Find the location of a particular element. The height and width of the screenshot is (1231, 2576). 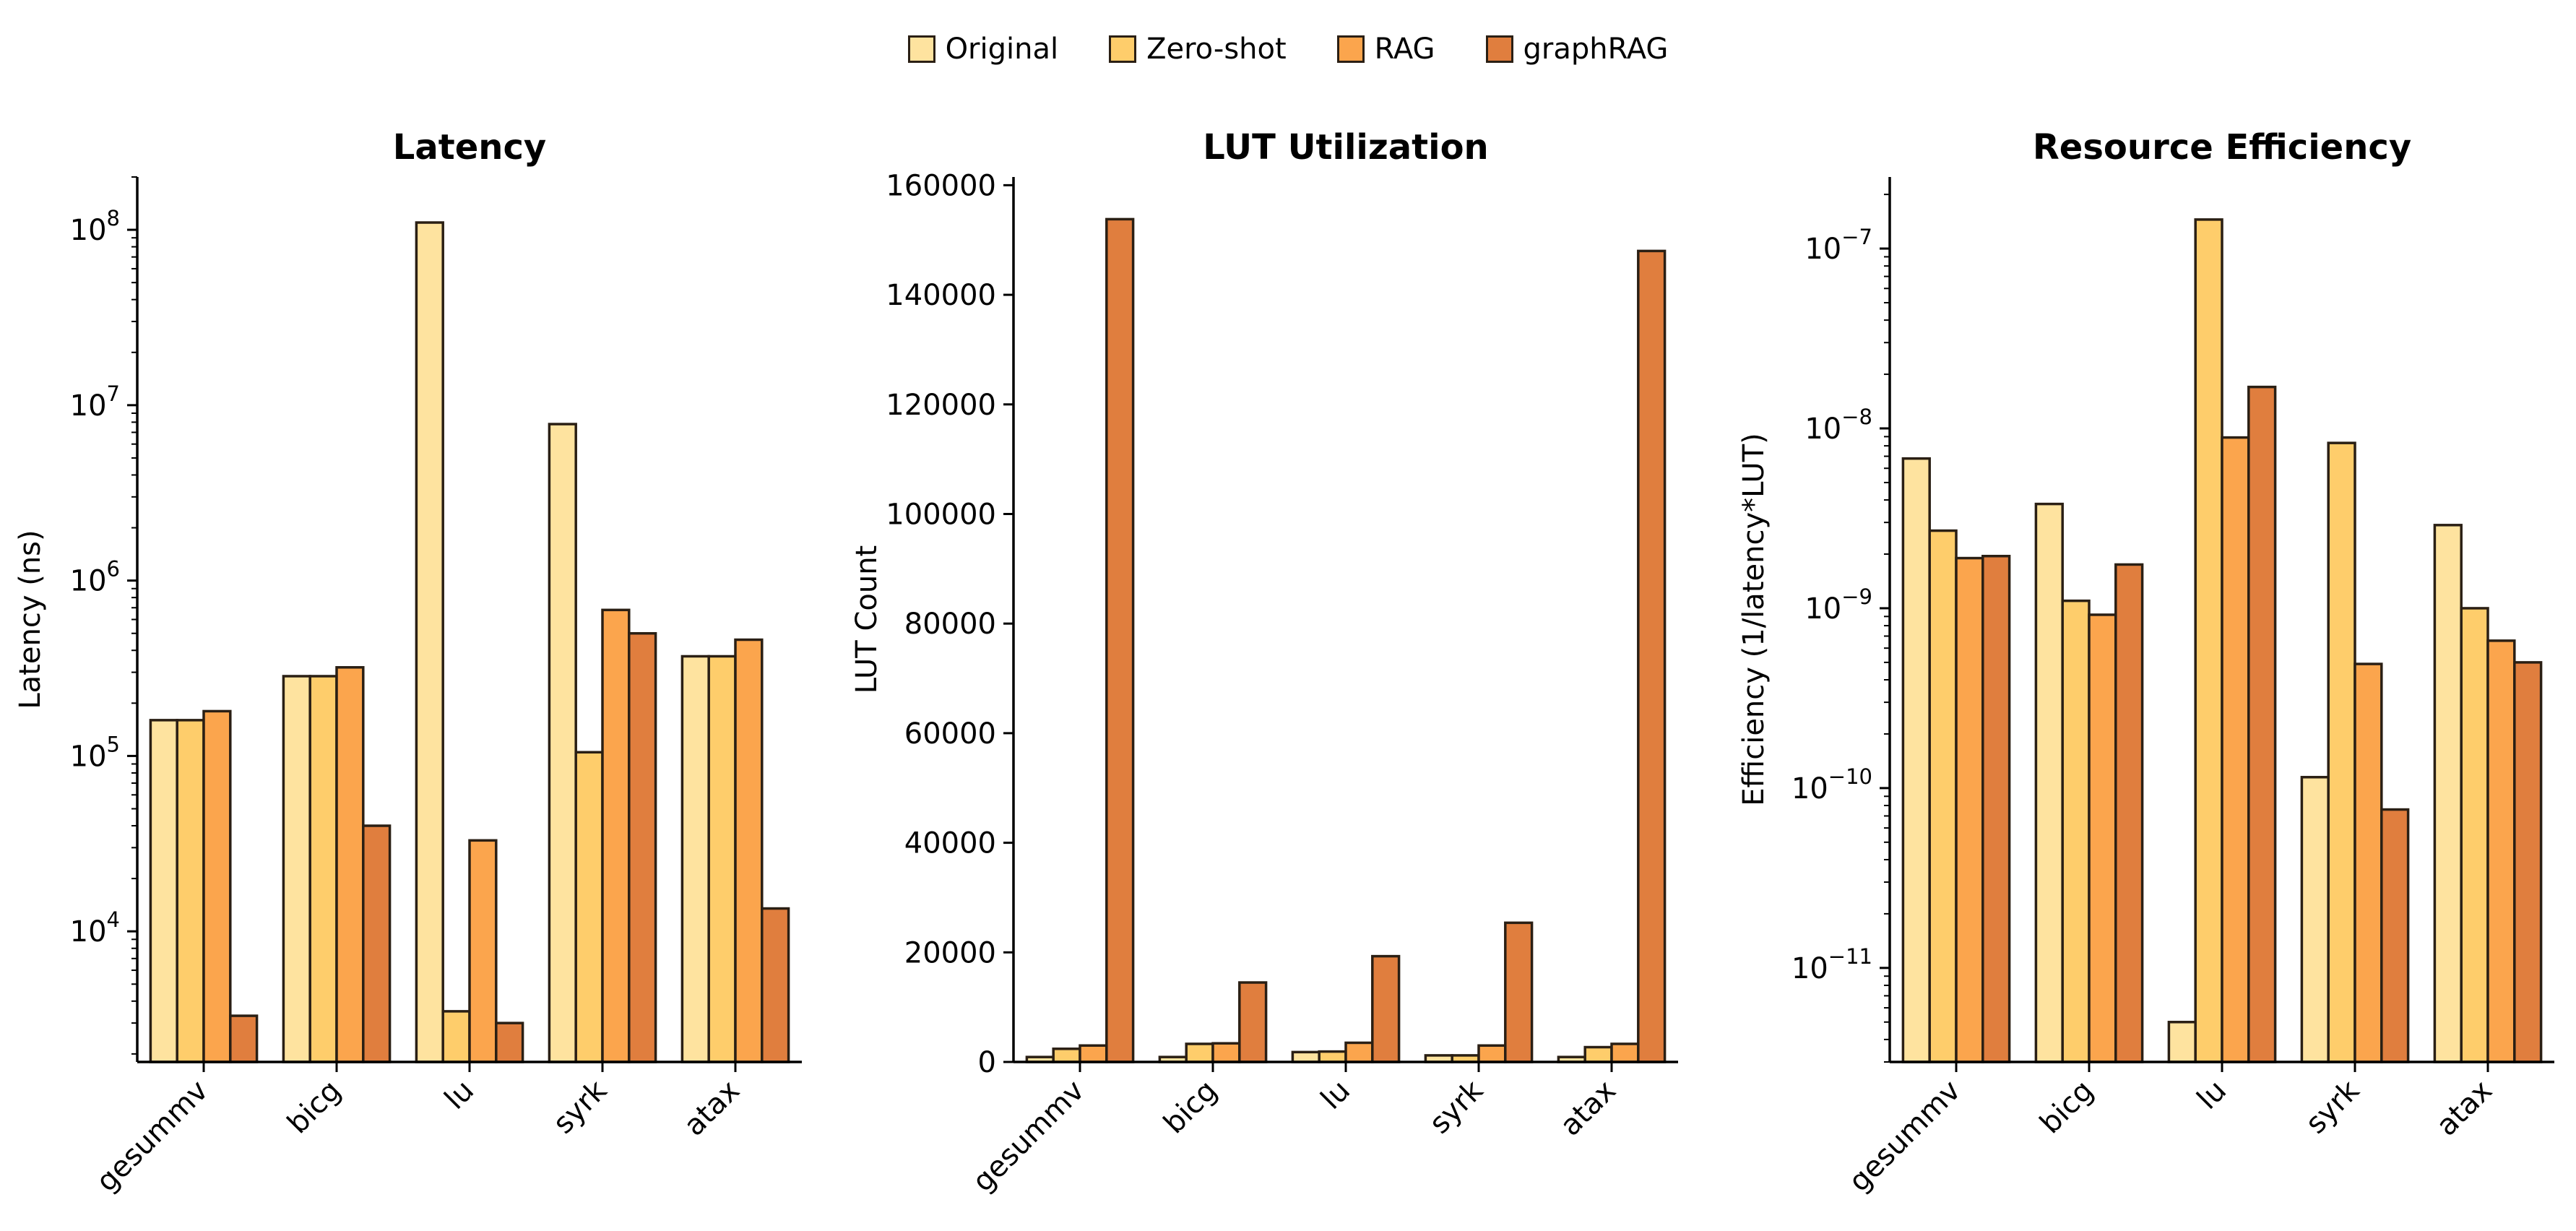

bar-latency-lu-zero-shot is located at coordinates (456, 1037).